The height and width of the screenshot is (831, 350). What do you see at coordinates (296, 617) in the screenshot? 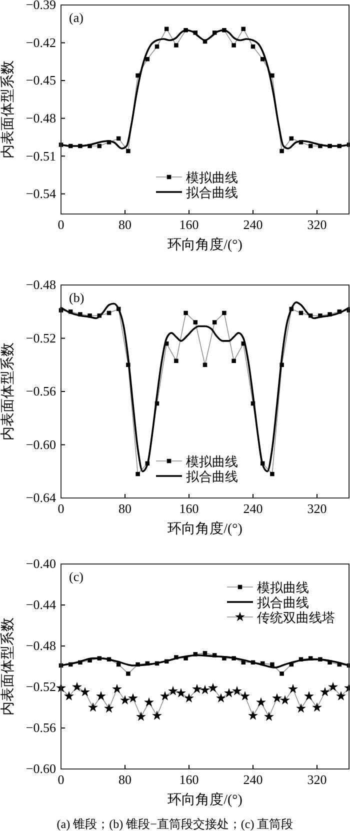
I see `legend-label: 传统双曲线塔` at bounding box center [296, 617].